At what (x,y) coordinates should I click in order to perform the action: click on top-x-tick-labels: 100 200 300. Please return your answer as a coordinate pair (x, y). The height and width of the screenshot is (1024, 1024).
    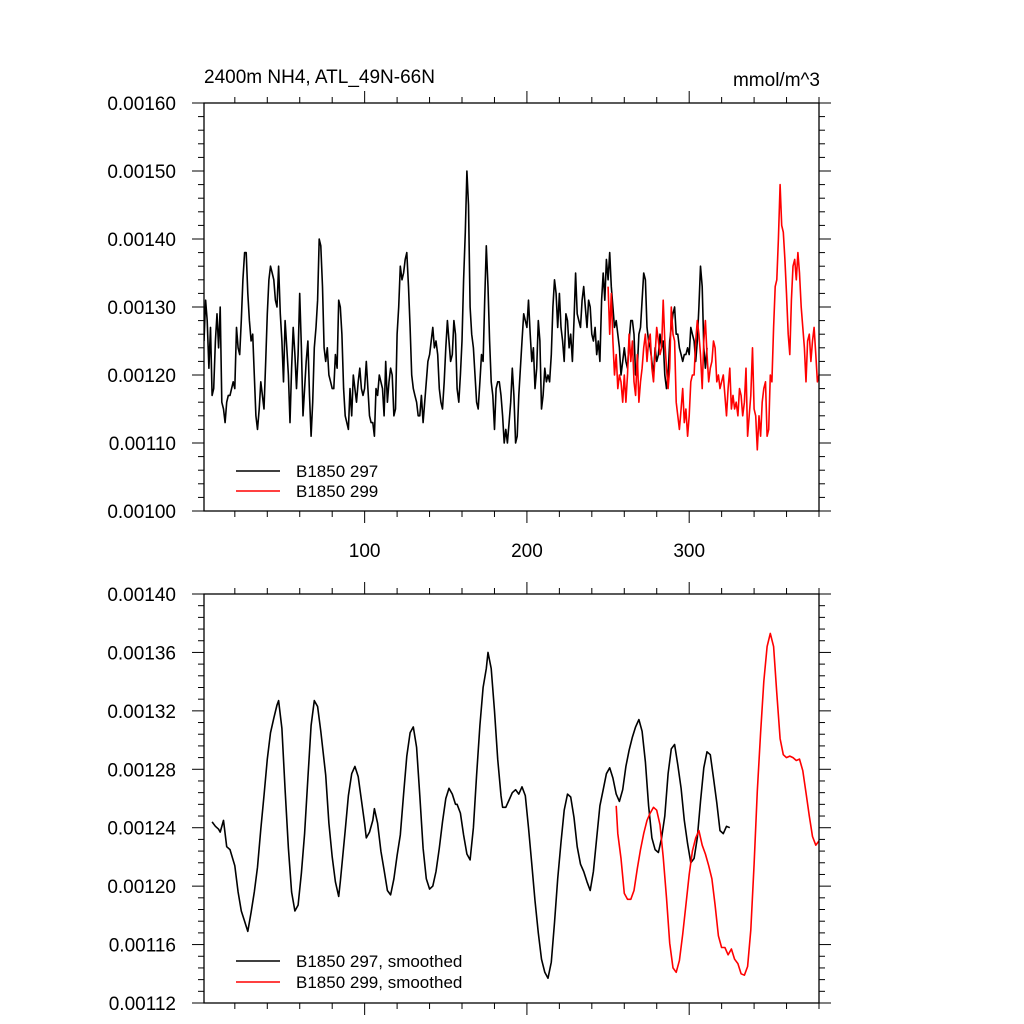
    Looking at the image, I should click on (527, 551).